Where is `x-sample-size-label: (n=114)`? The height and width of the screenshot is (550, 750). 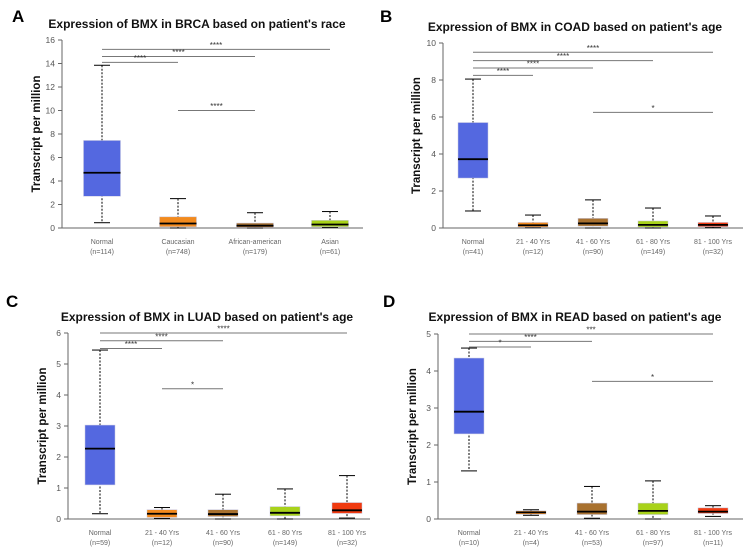 x-sample-size-label: (n=114) is located at coordinates (102, 252).